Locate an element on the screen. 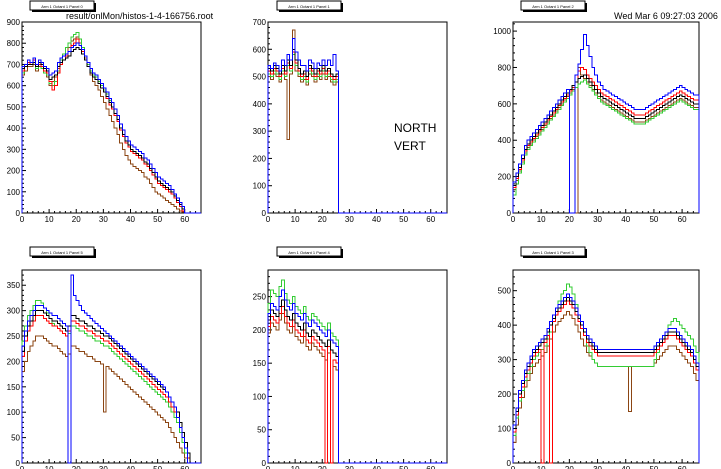  panel-title: Arm 1 Octant 1 Panel 4 is located at coordinates (309, 252).